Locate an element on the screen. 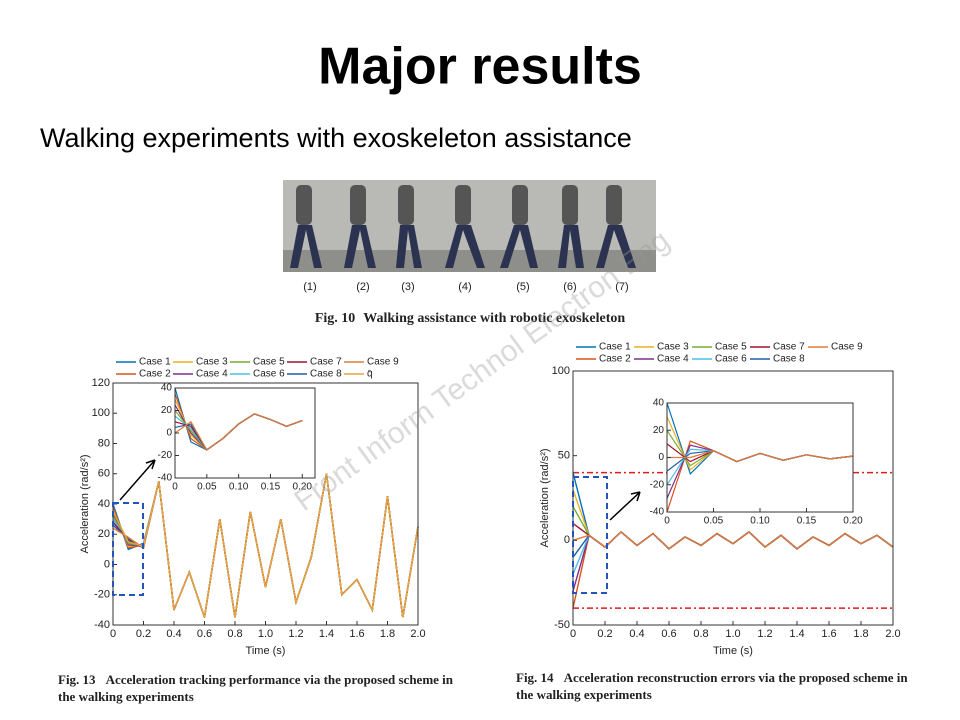 This screenshot has width=960, height=720. slide-title: Major results is located at coordinates (480, 67).